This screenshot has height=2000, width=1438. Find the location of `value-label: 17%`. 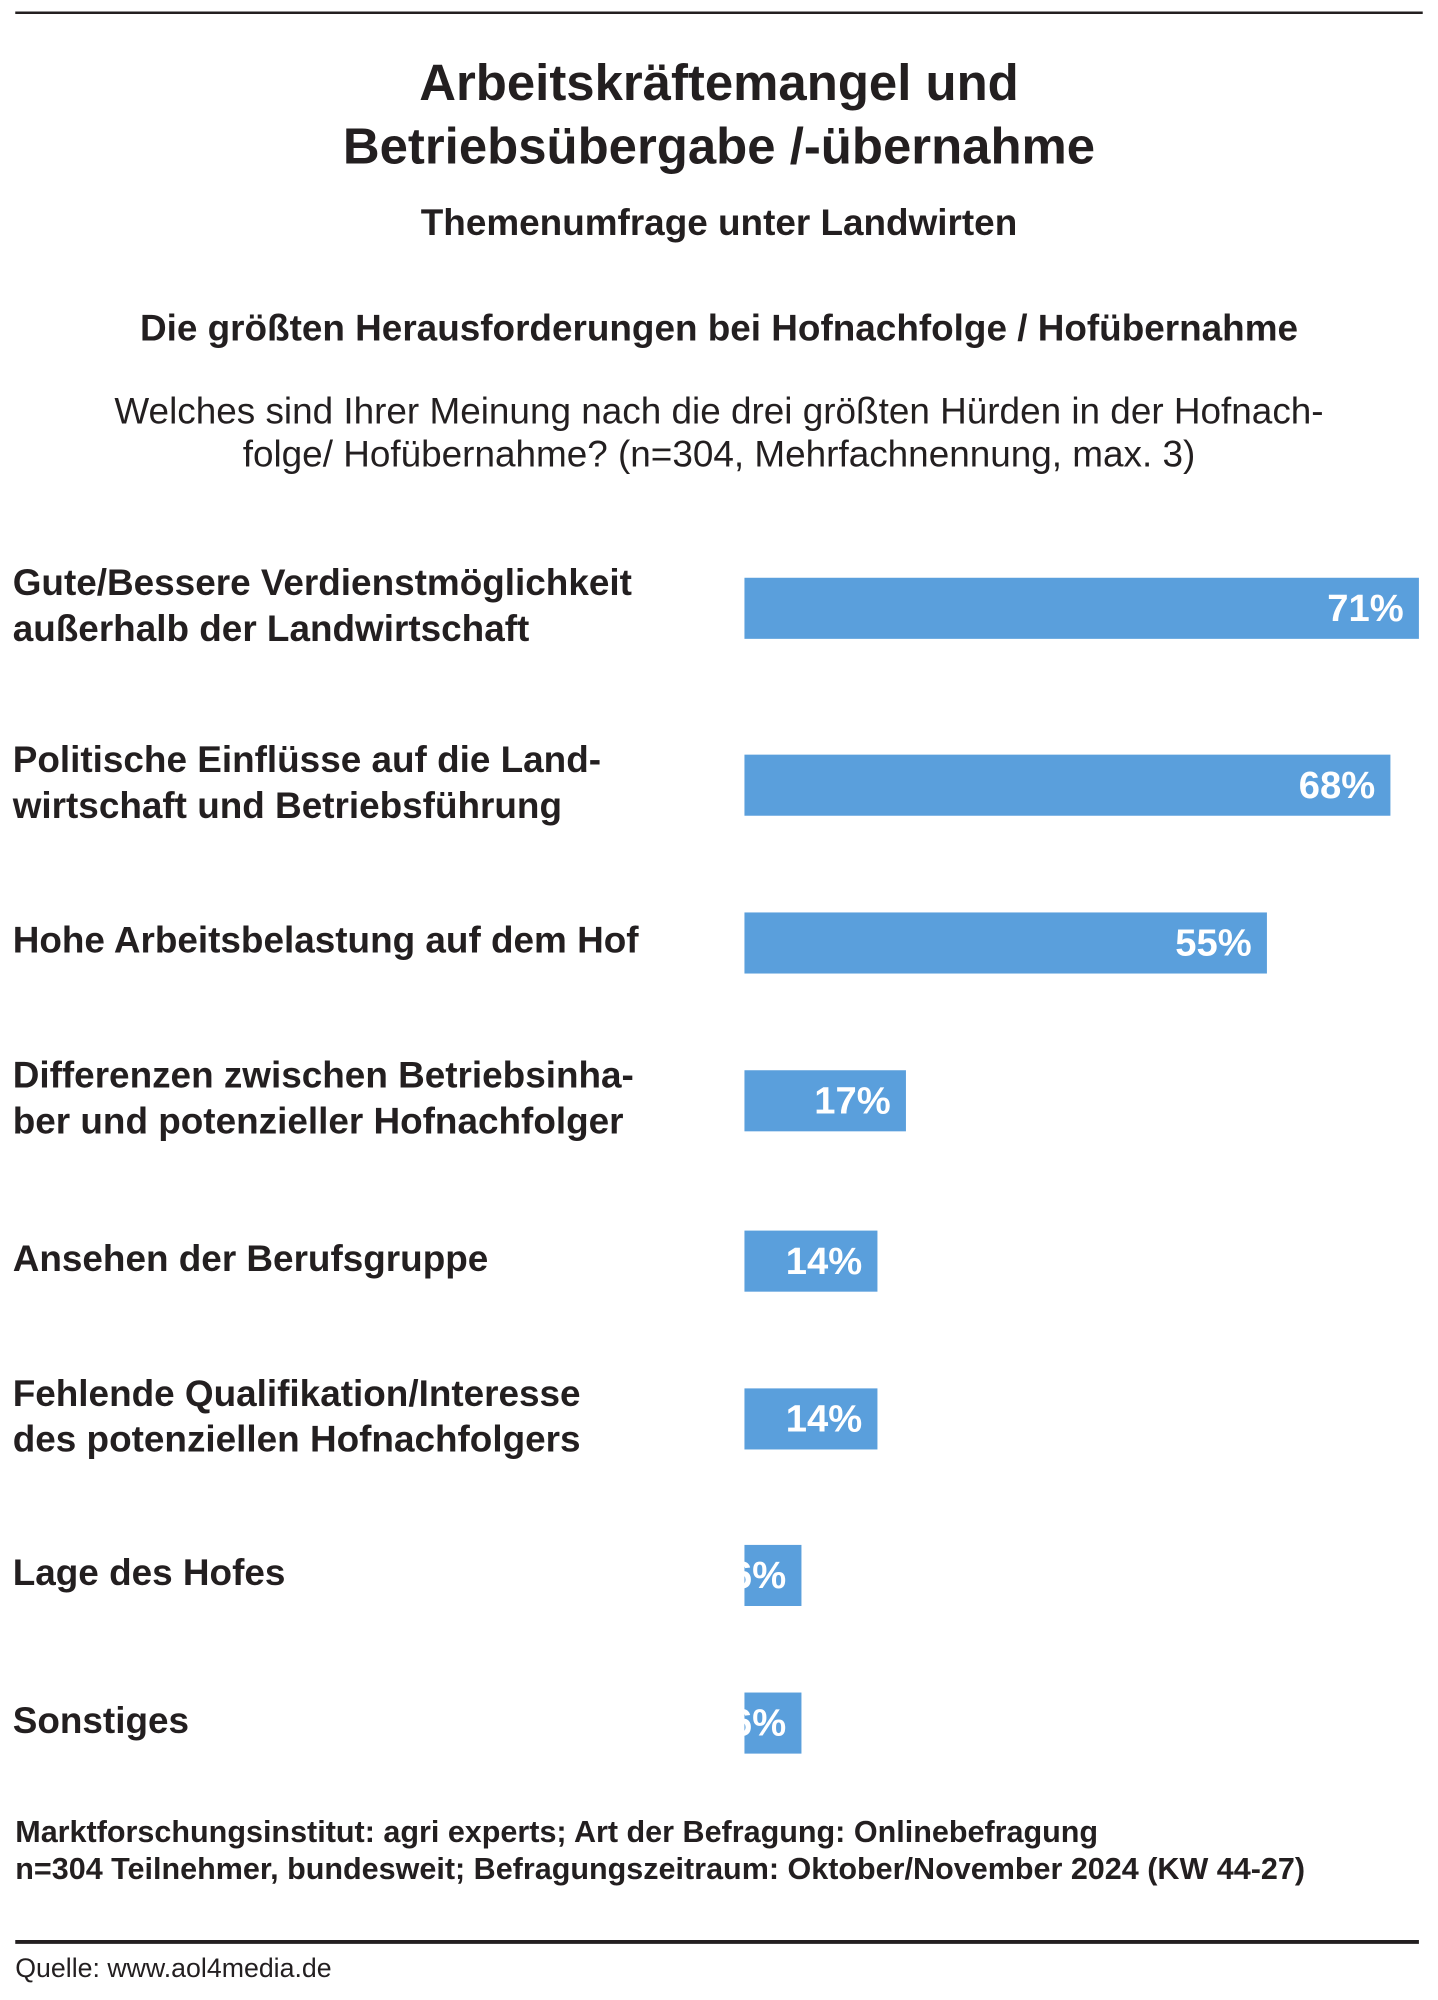

value-label: 17% is located at coordinates (852, 1100).